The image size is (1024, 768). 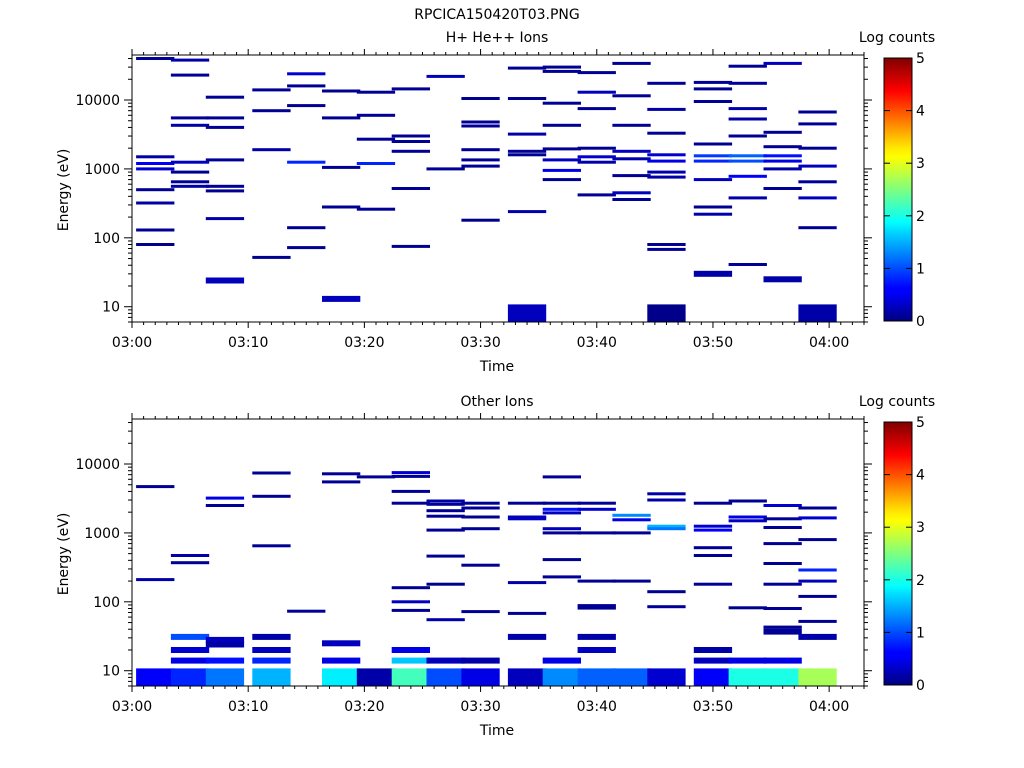 What do you see at coordinates (713, 343) in the screenshot?
I see `x-tick-label: 03:50` at bounding box center [713, 343].